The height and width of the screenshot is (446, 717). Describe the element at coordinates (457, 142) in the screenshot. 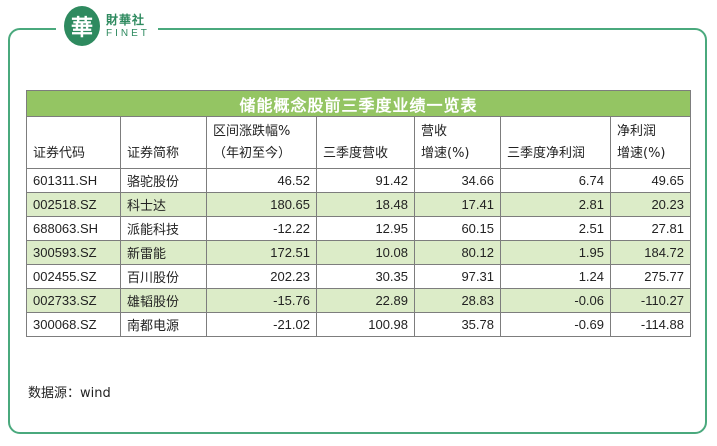

I see `header-revenue-growth: 营收增速(%)` at that location.